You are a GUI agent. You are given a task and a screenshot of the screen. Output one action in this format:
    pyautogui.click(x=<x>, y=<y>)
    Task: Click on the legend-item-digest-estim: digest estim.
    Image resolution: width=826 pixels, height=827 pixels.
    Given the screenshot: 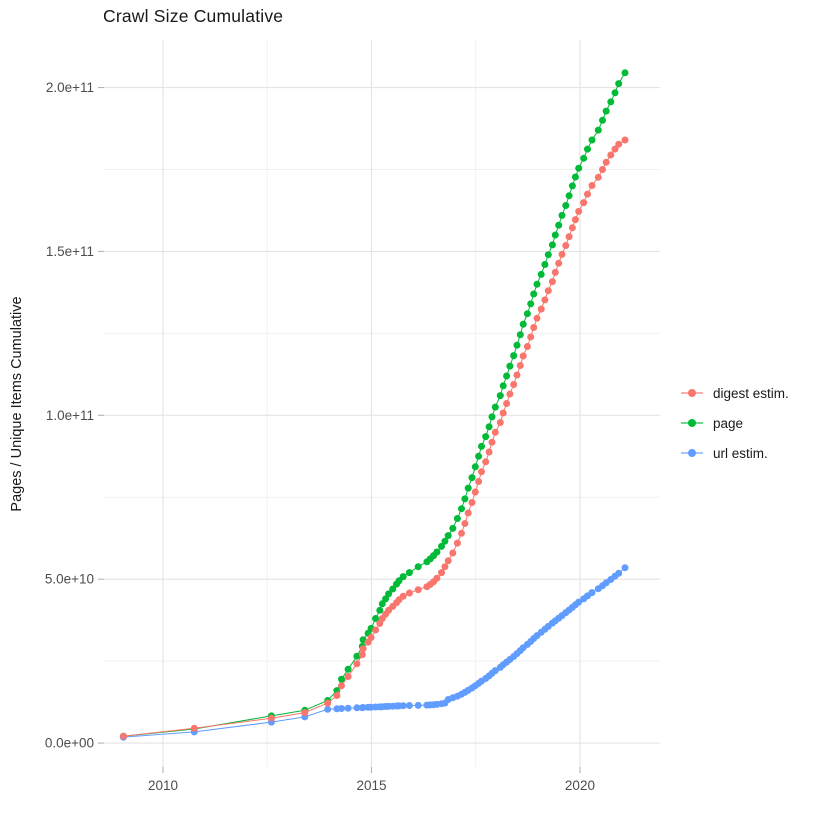 What is the action you would take?
    pyautogui.click(x=734, y=393)
    